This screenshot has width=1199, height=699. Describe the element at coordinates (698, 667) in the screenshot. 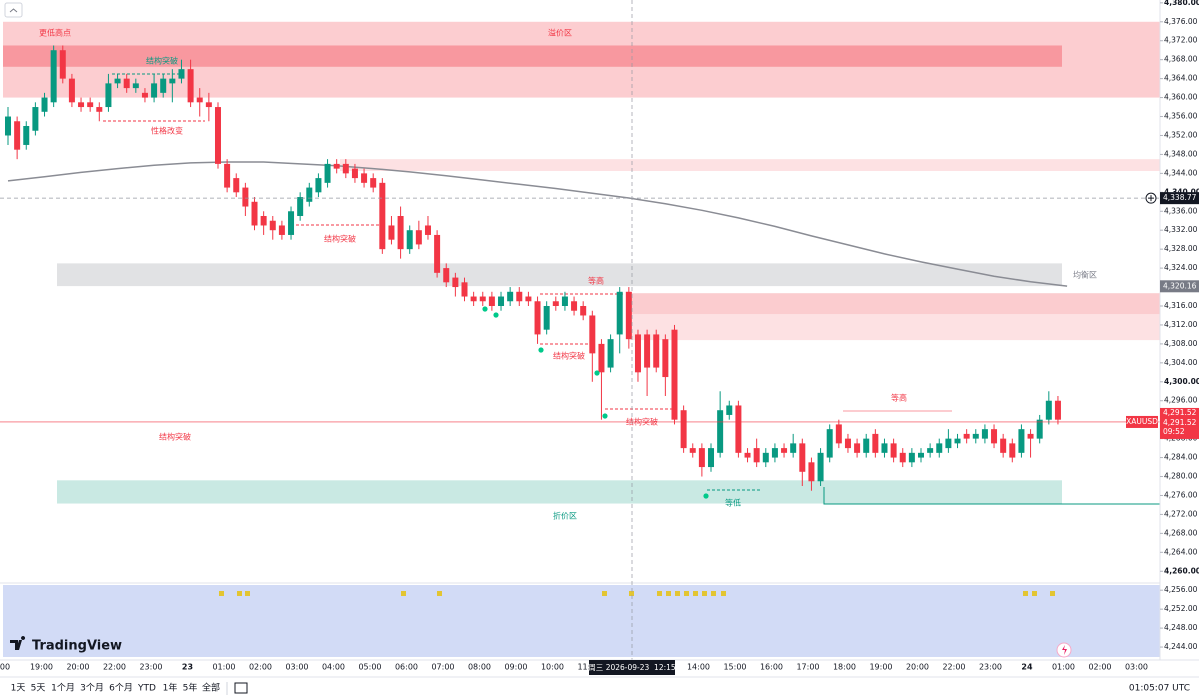

I see `x-tick-label: 14:00` at that location.